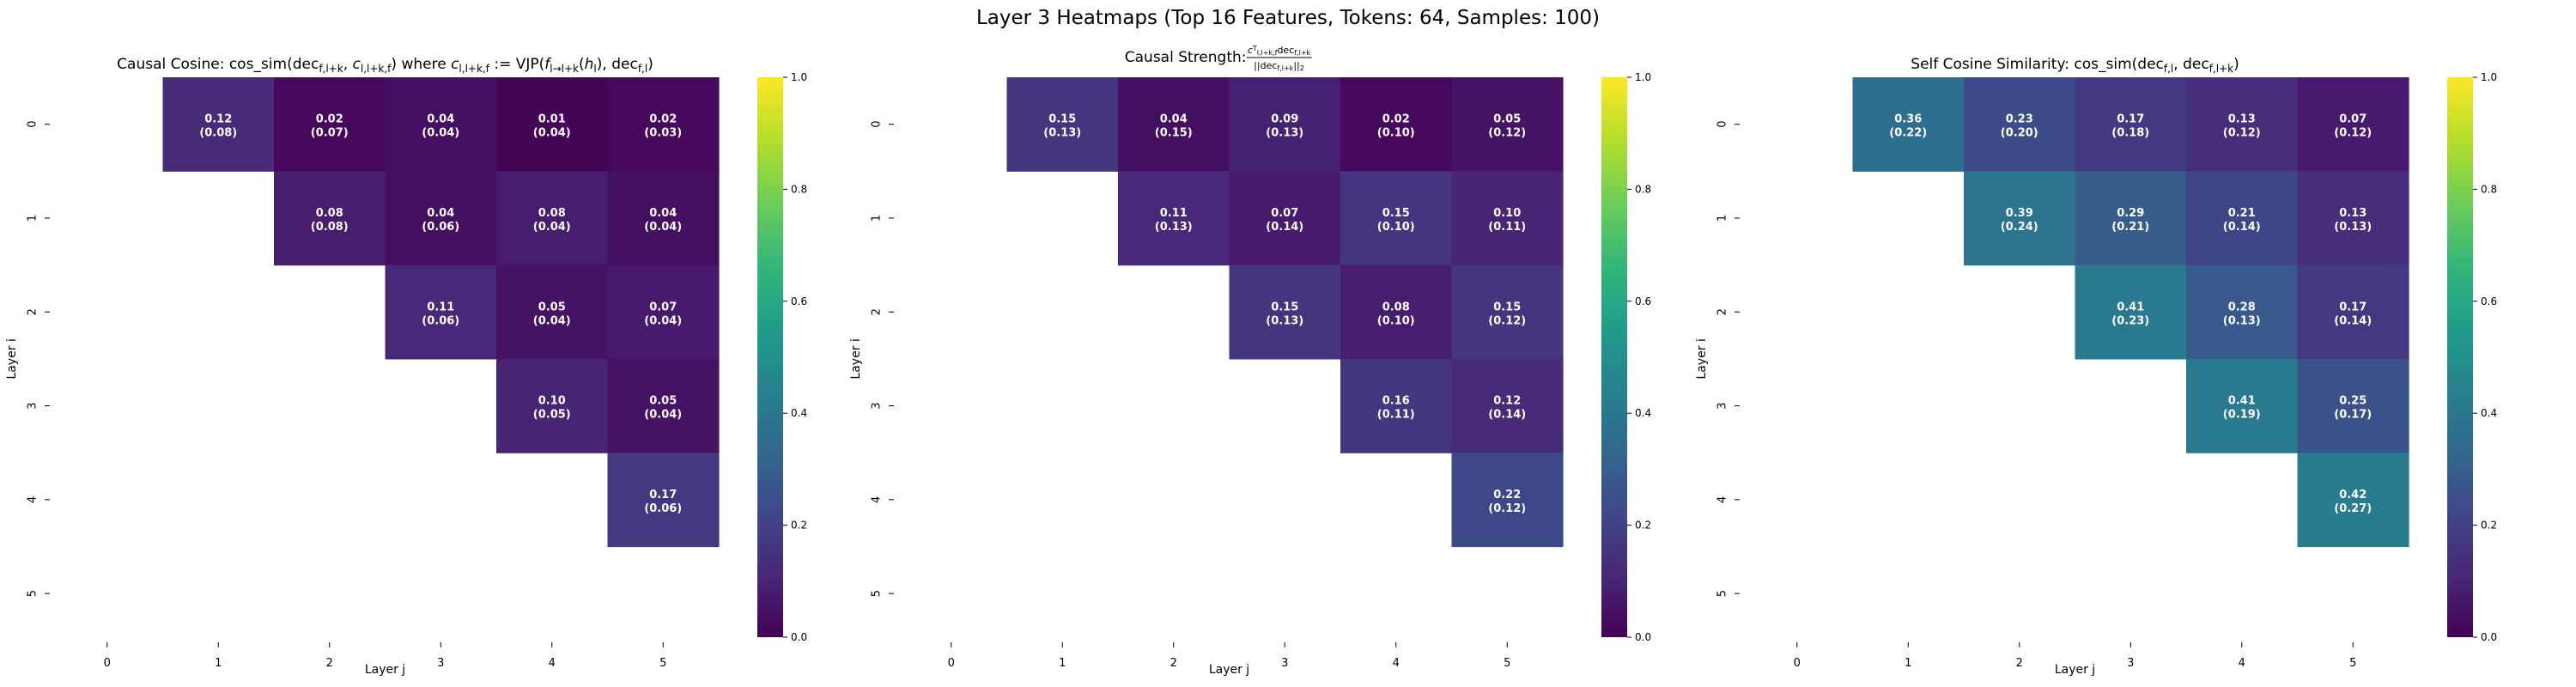 This screenshot has height=687, width=2576. What do you see at coordinates (218, 663) in the screenshot?
I see `x-tick-label: 1` at bounding box center [218, 663].